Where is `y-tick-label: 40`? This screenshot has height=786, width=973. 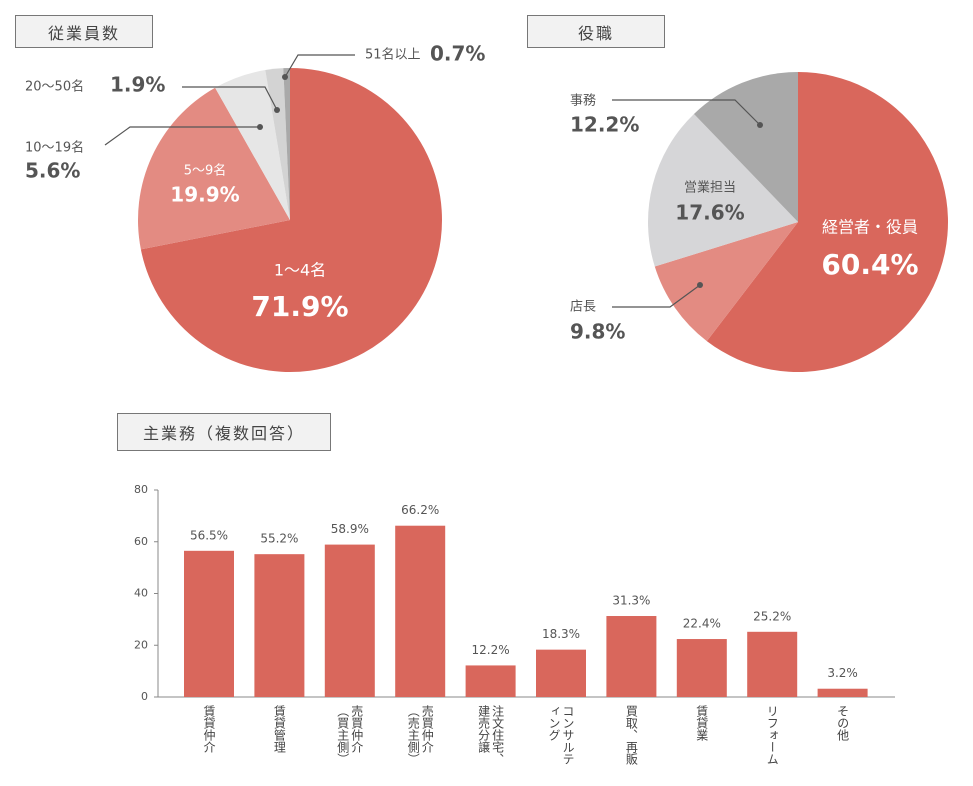
y-tick-label: 40 is located at coordinates (141, 593).